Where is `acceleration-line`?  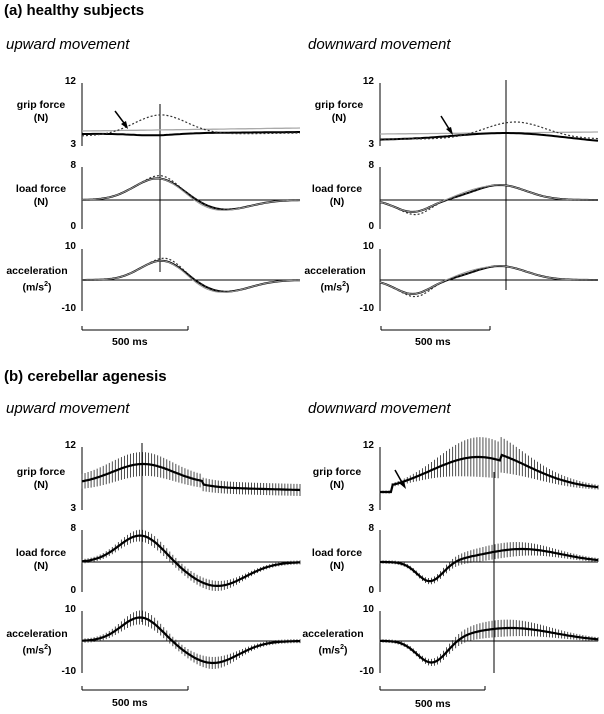
acceleration-line is located at coordinates (191, 276).